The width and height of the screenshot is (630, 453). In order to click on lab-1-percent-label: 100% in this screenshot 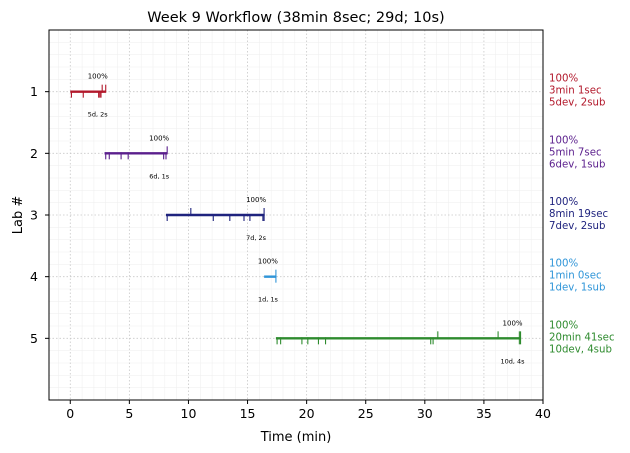, I will do `click(98, 77)`.